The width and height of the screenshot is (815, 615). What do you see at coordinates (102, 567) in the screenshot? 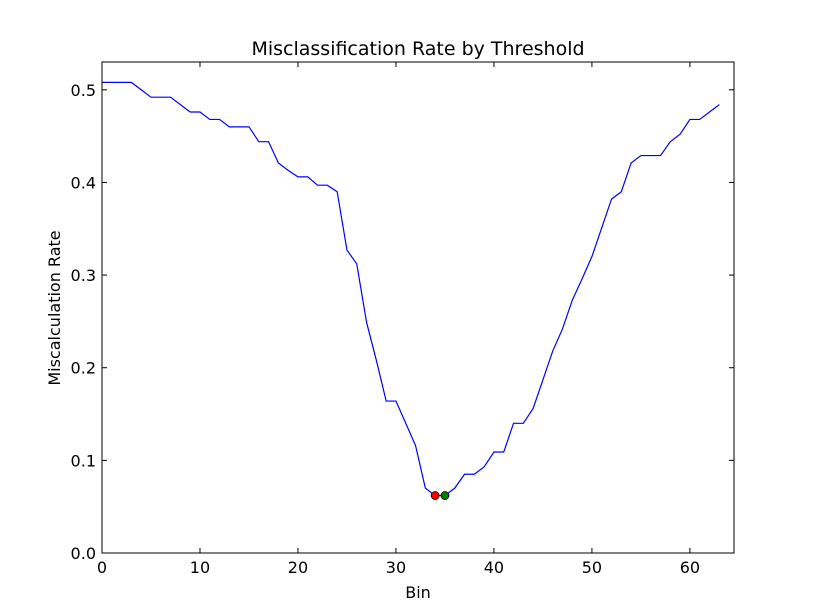
I see `x-tick-label: 0` at bounding box center [102, 567].